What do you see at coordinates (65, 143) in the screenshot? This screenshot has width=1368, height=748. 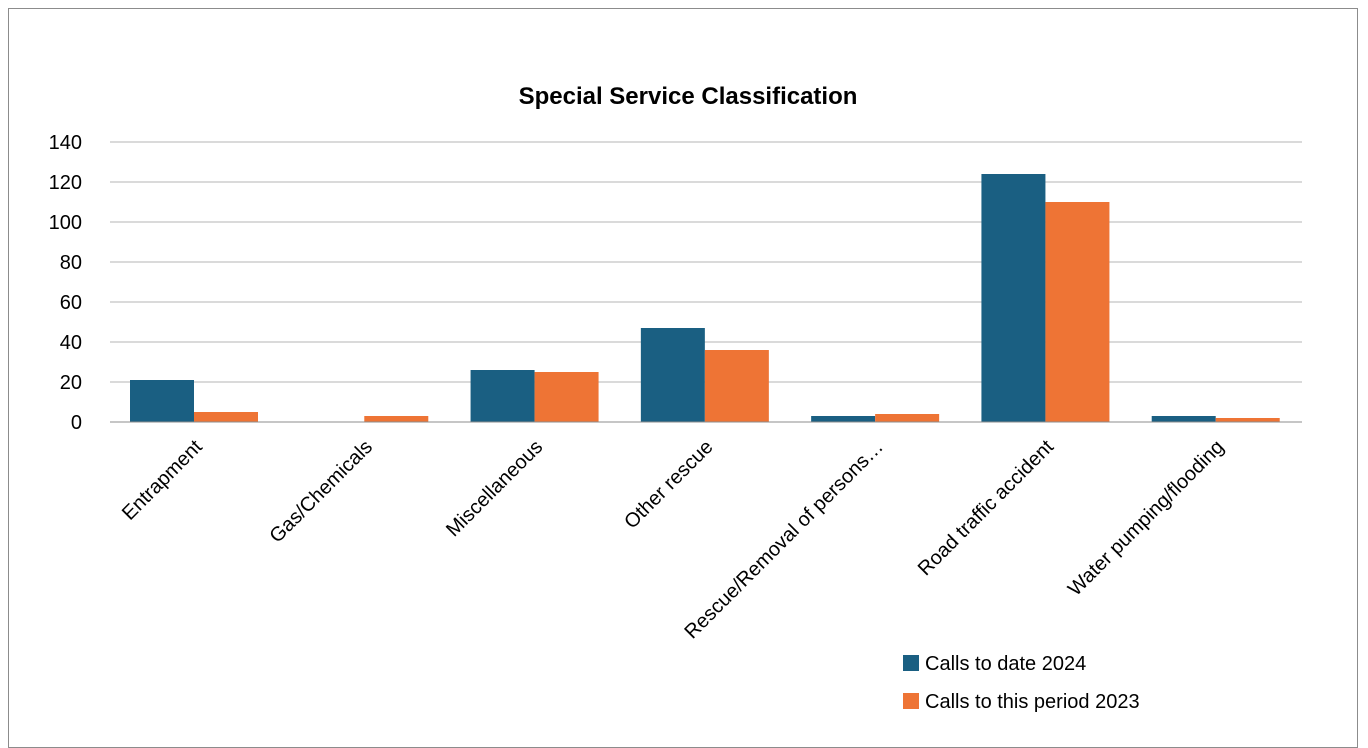 I see `y-tick-label: 140` at bounding box center [65, 143].